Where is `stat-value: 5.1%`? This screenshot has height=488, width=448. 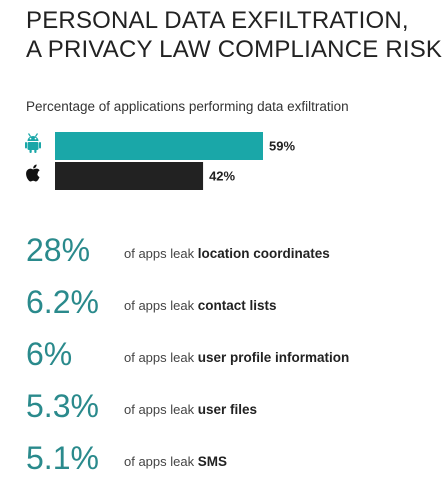 stat-value: 5.1% is located at coordinates (62, 458).